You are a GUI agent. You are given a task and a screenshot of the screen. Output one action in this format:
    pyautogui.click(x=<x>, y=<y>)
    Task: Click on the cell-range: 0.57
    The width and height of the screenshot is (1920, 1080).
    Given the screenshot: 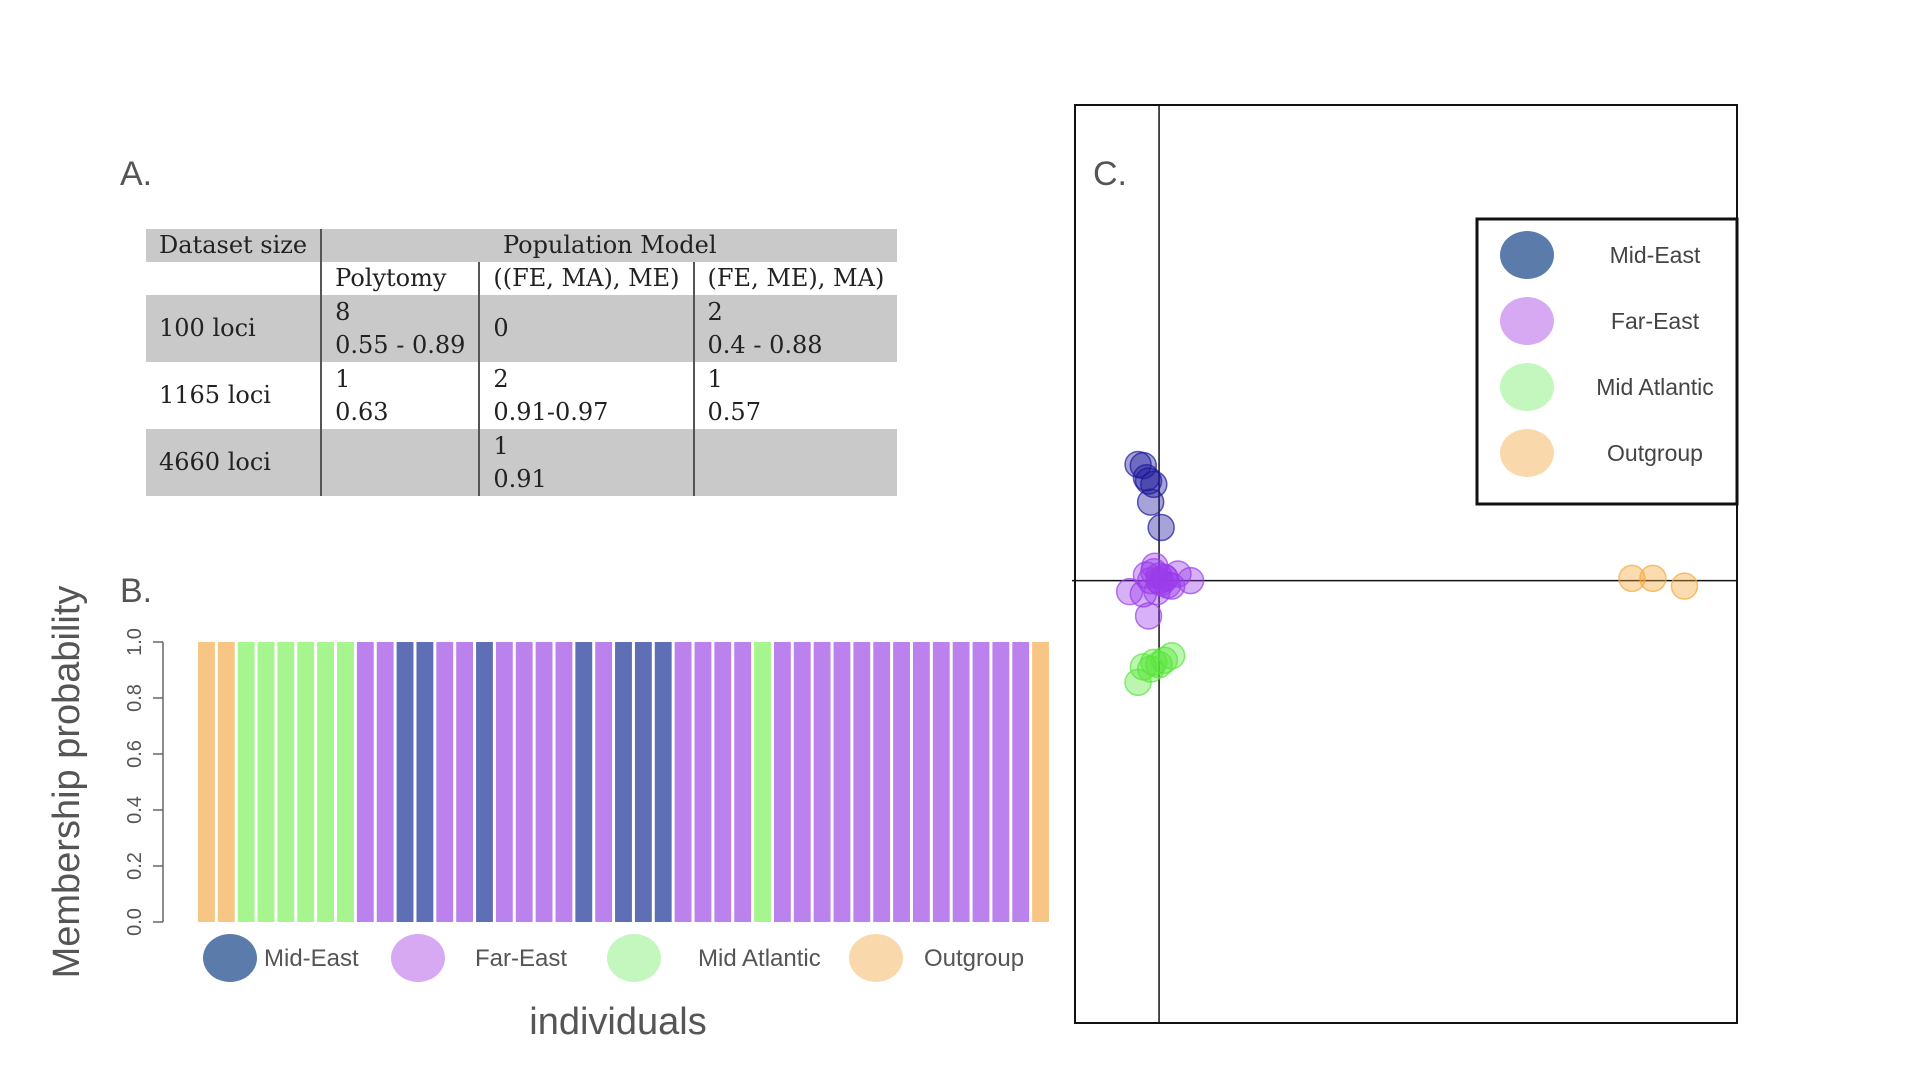 What is the action you would take?
    pyautogui.click(x=734, y=411)
    